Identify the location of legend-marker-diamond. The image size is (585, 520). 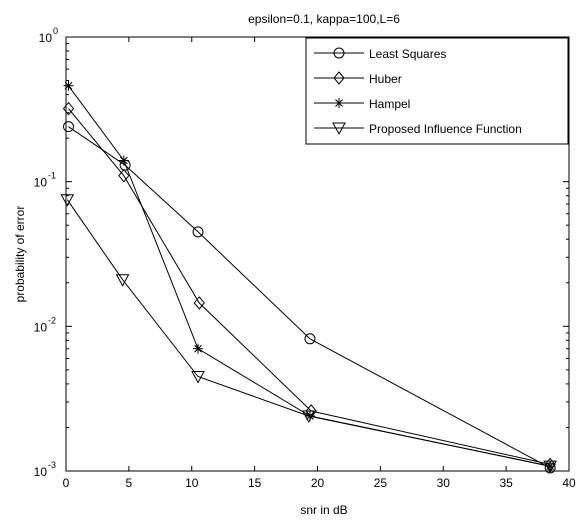
(339, 78).